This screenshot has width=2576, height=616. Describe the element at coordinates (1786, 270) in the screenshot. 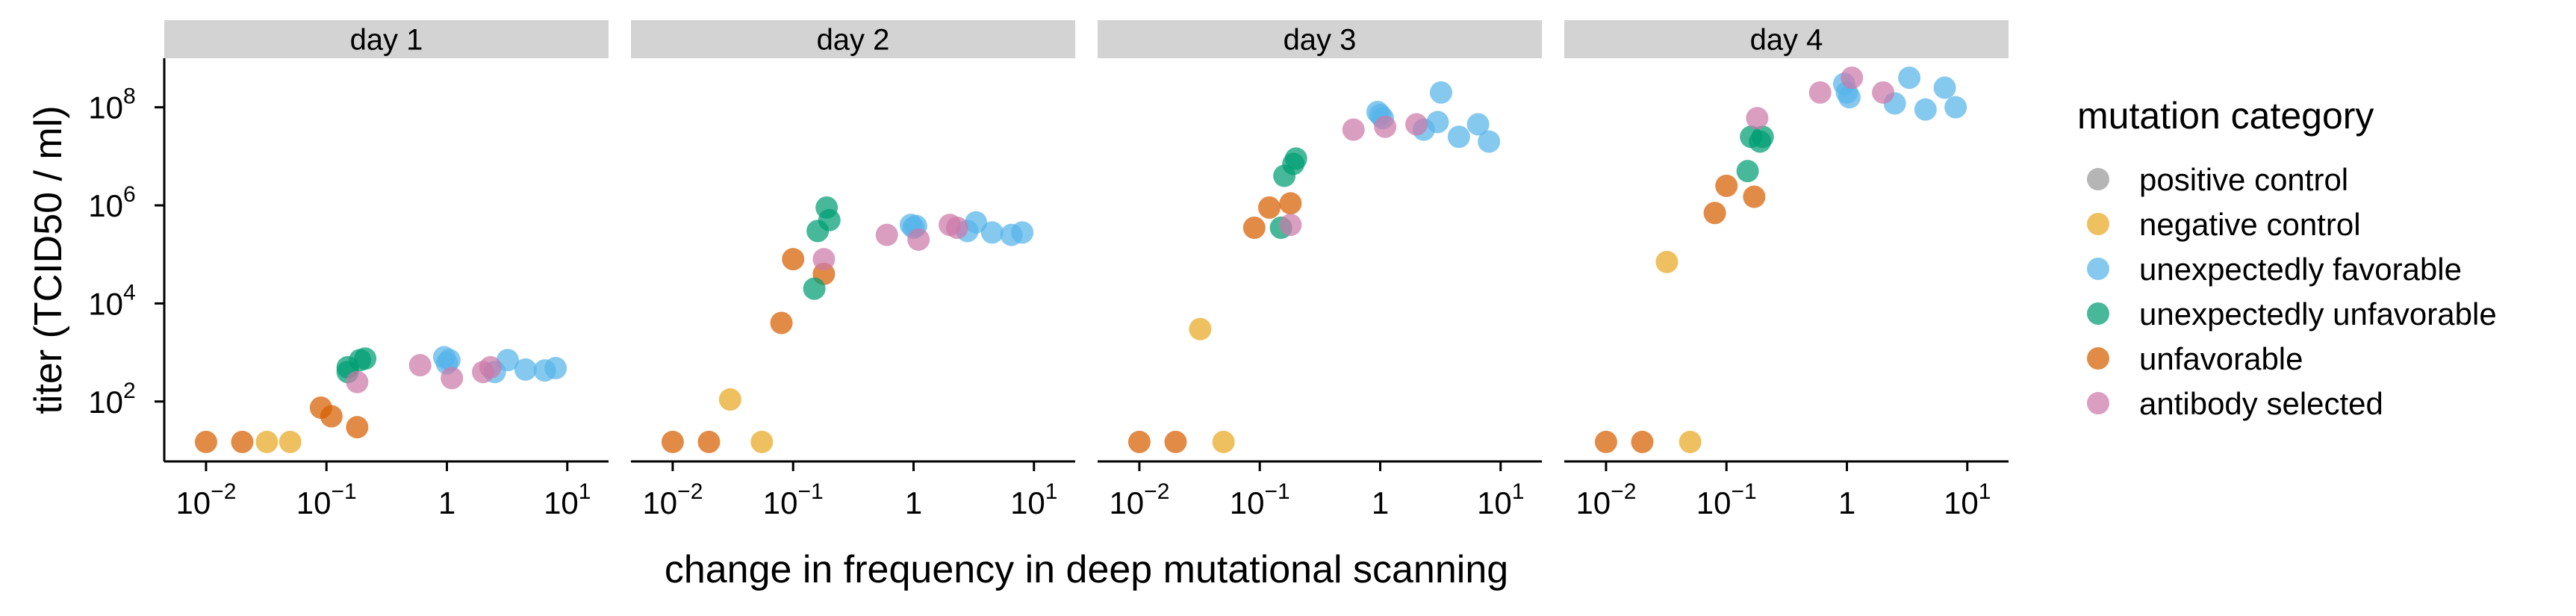

I see `facet-panel-4: day 410−2 10⁻¹ 1 10¹` at that location.